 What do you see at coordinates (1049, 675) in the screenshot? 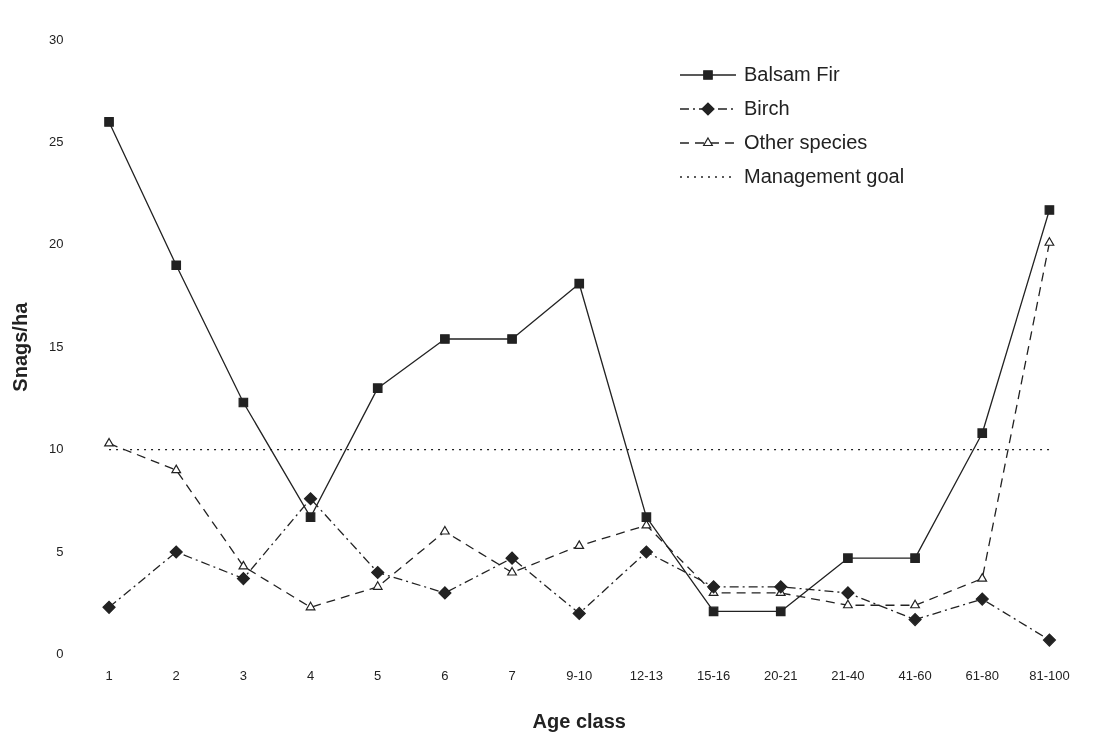
I see `x-tick-label: 81-100` at bounding box center [1049, 675].